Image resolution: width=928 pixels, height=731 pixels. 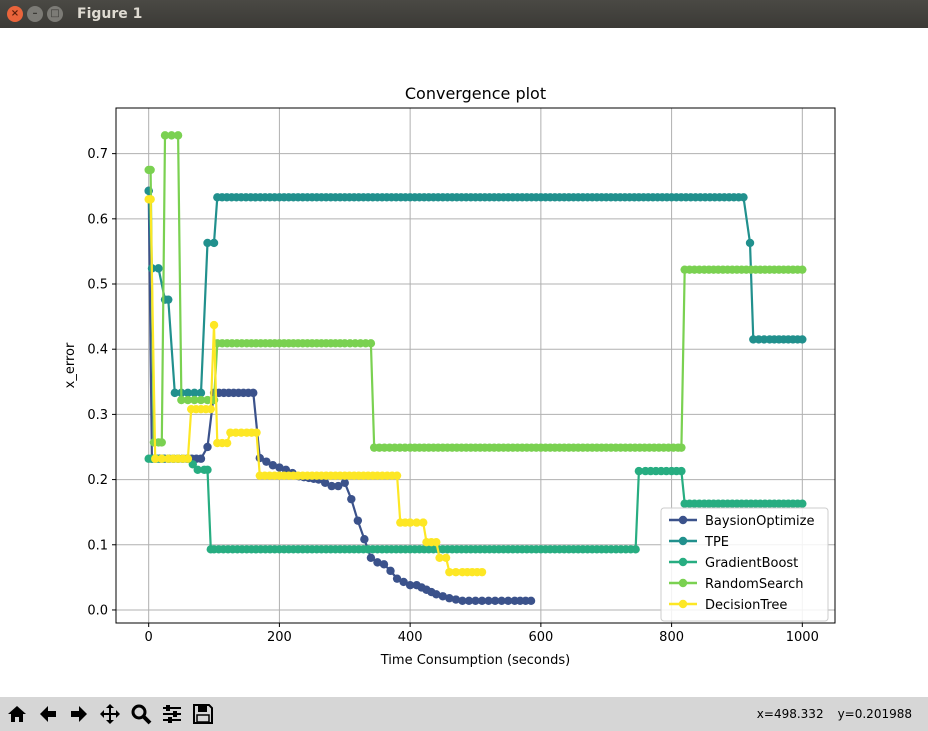 What do you see at coordinates (97, 610) in the screenshot?
I see `y-tick-label: 0.0` at bounding box center [97, 610].